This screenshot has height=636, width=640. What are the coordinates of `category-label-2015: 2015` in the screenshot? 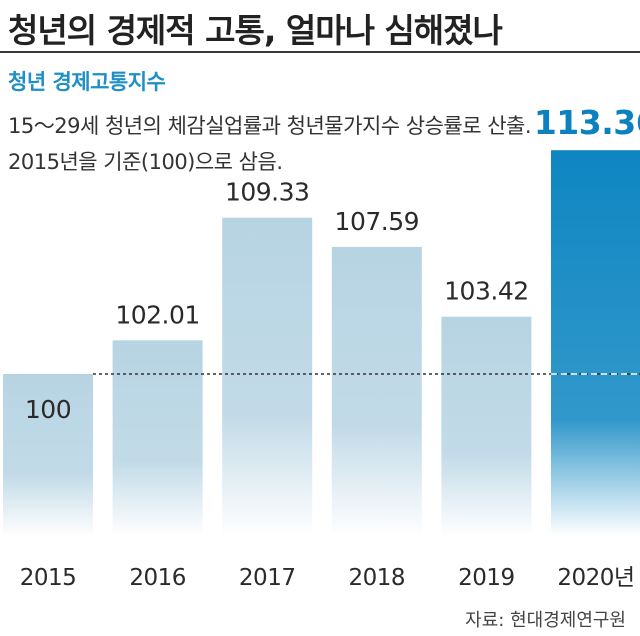 It's located at (48, 578).